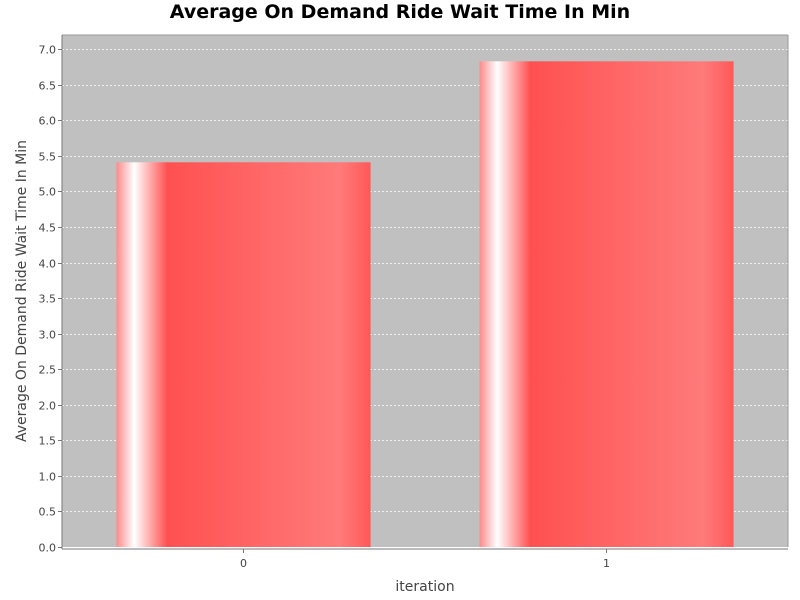 The width and height of the screenshot is (800, 600). I want to click on y-axis-label: Average On Demand Ride Wait Time In Min, so click(22, 291).